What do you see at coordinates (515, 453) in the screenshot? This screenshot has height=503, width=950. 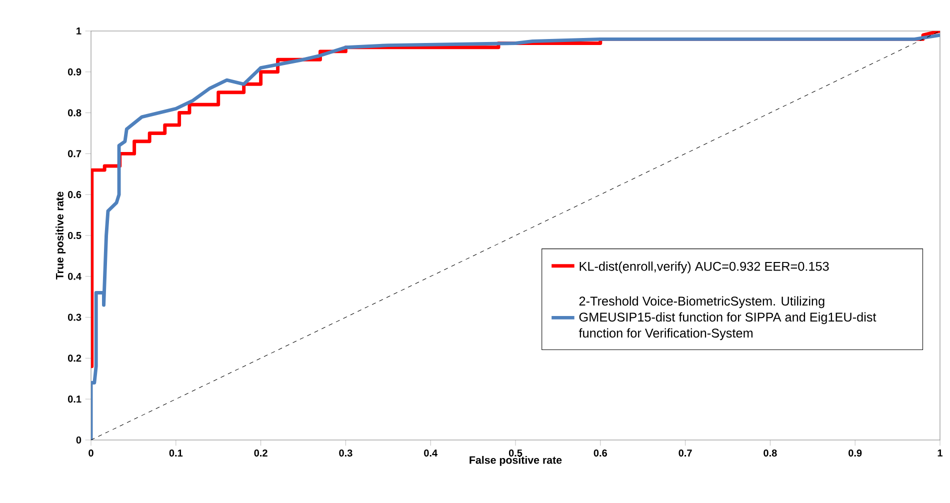 I see `x-tick-label: 0.5` at bounding box center [515, 453].